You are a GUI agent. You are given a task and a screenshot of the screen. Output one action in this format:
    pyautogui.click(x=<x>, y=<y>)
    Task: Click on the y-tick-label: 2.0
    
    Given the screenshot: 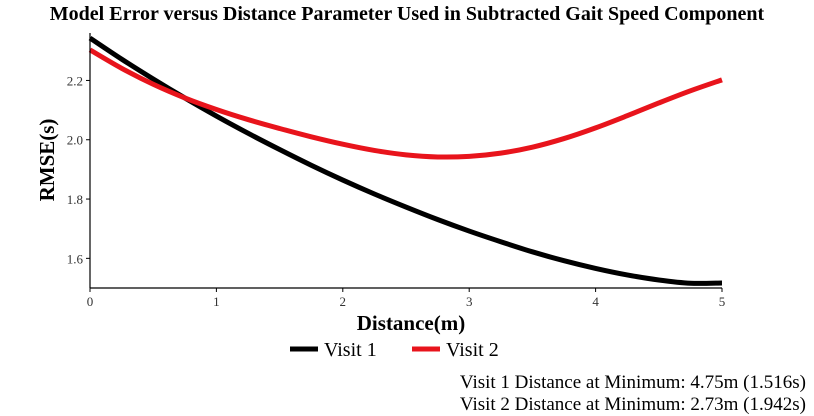 What is the action you would take?
    pyautogui.click(x=75, y=140)
    